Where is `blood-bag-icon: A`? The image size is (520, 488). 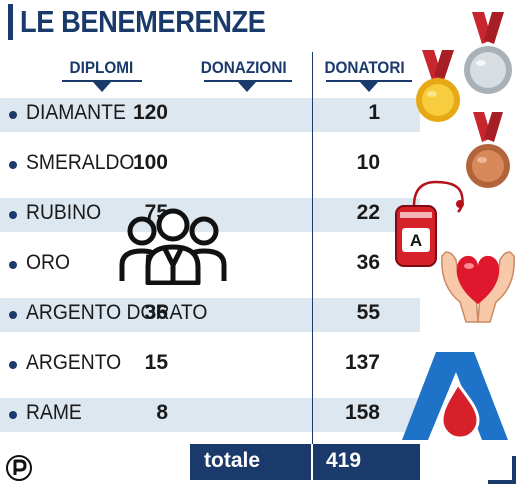
blood-bag-icon: A is located at coordinates (429, 223).